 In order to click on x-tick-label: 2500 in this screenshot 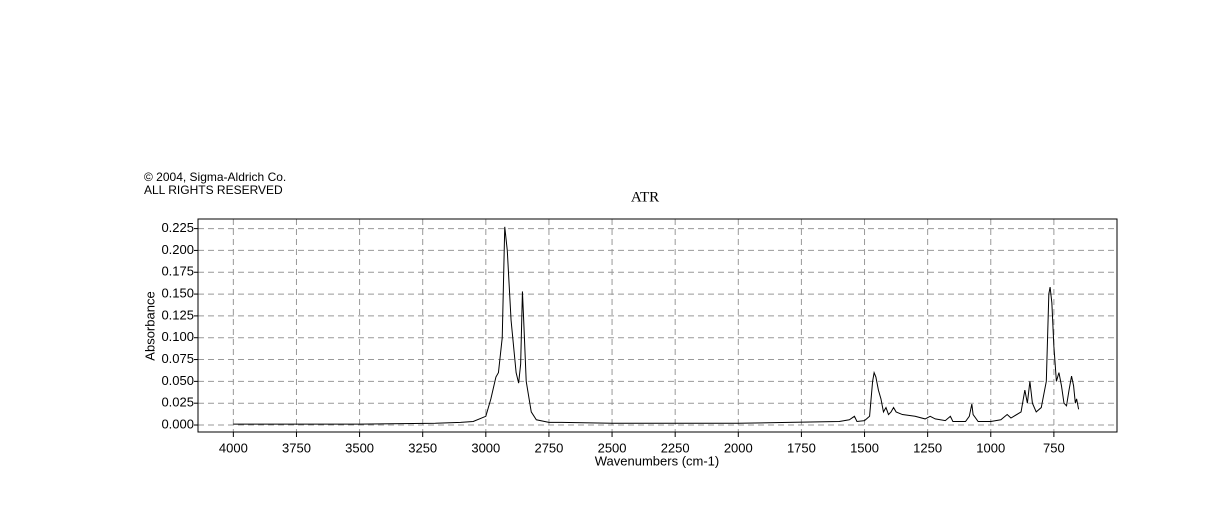, I will do `click(612, 447)`.